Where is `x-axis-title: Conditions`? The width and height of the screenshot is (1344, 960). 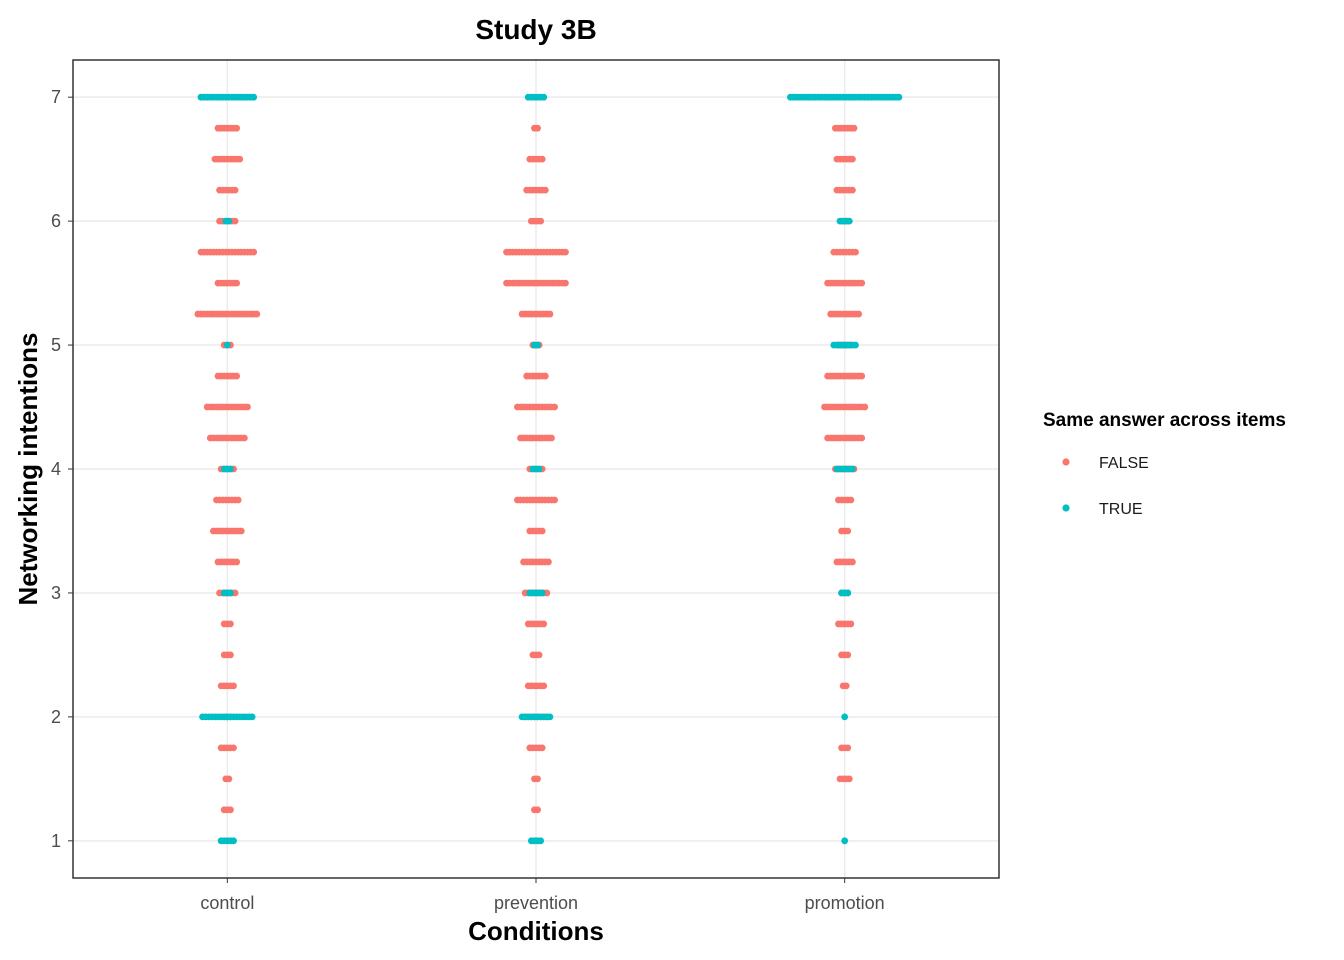 x-axis-title: Conditions is located at coordinates (536, 931).